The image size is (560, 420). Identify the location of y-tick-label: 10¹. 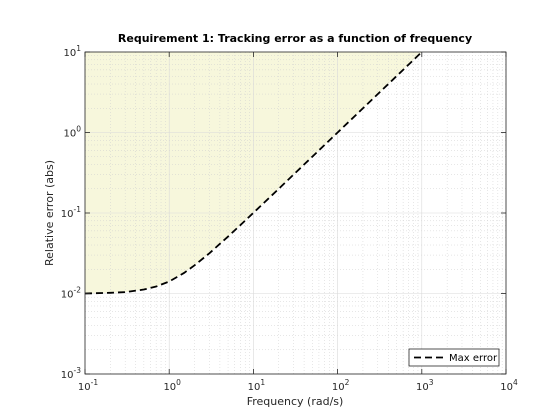
(72, 51).